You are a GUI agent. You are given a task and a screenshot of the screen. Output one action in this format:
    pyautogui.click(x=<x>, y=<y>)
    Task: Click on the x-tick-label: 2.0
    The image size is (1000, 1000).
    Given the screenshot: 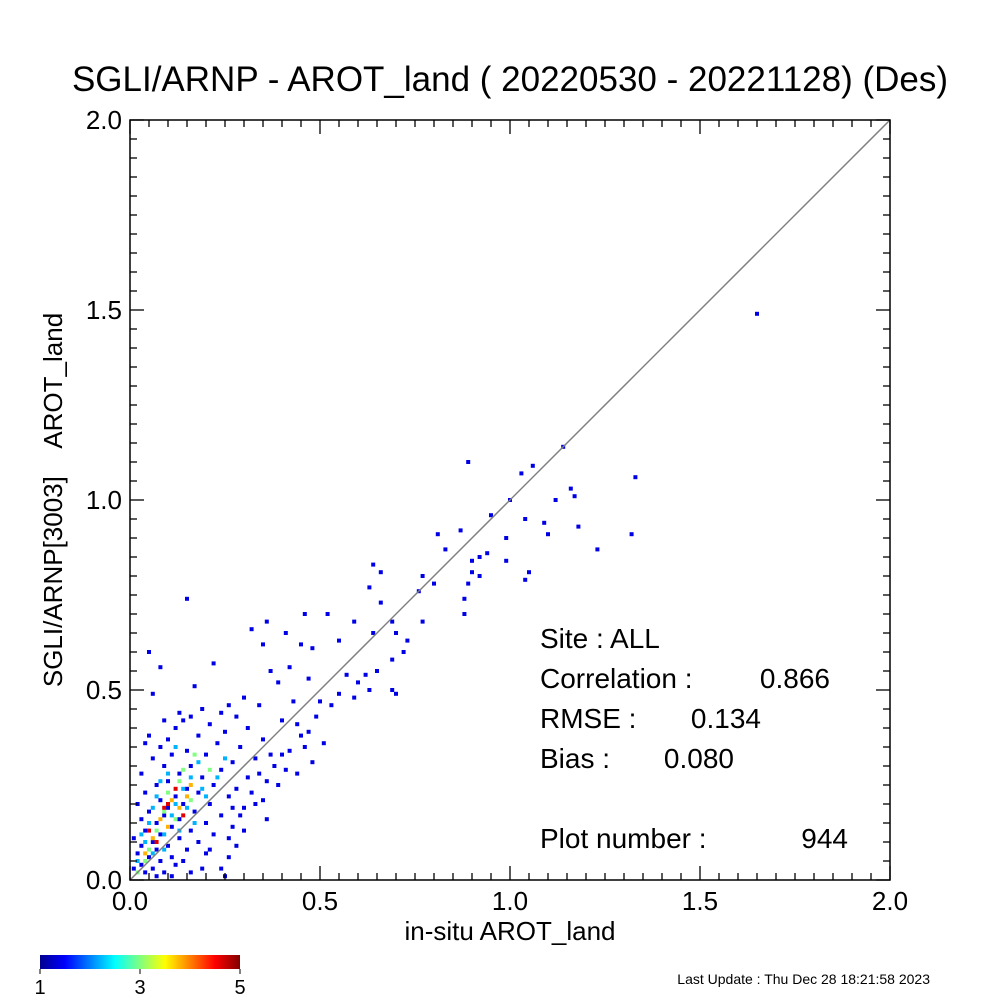 What is the action you would take?
    pyautogui.click(x=890, y=901)
    